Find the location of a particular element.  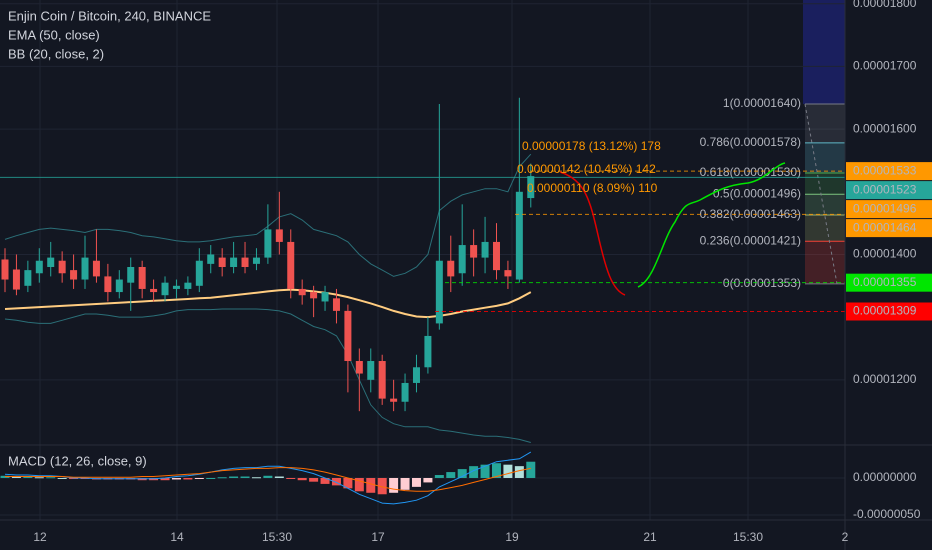

drawn-curve-red is located at coordinates (592, 233).